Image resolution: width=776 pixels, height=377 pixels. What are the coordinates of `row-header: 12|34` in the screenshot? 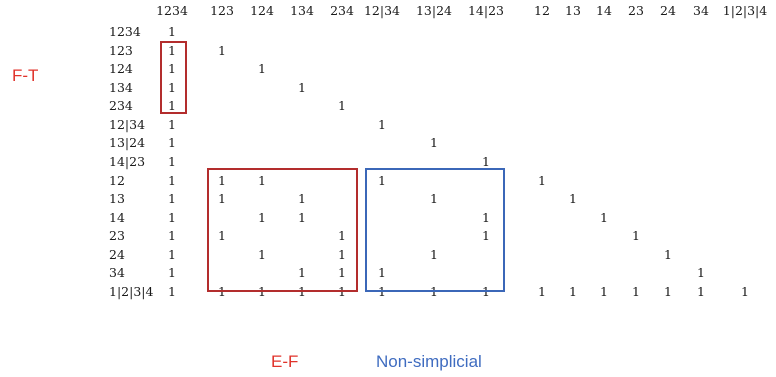 It's located at (127, 124).